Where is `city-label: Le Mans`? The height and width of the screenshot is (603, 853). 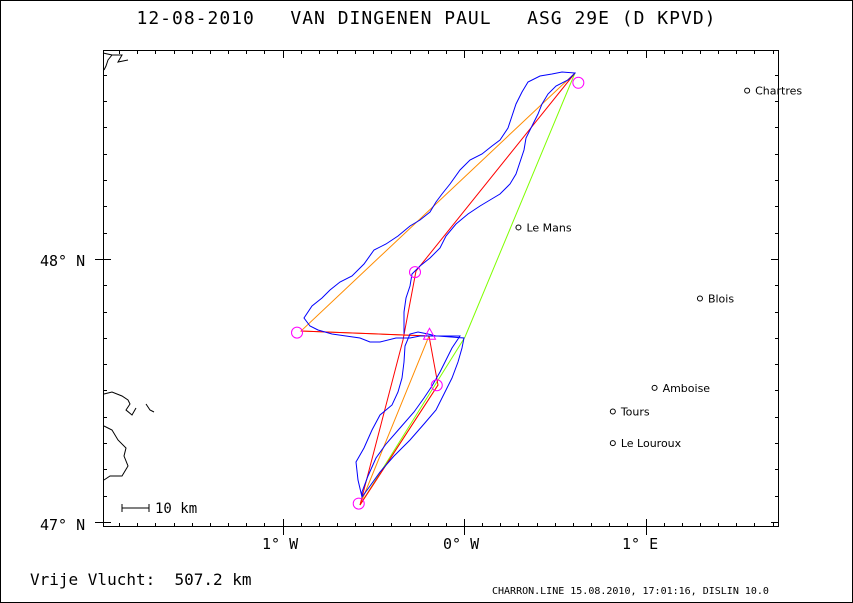 city-label: Le Mans is located at coordinates (548, 227).